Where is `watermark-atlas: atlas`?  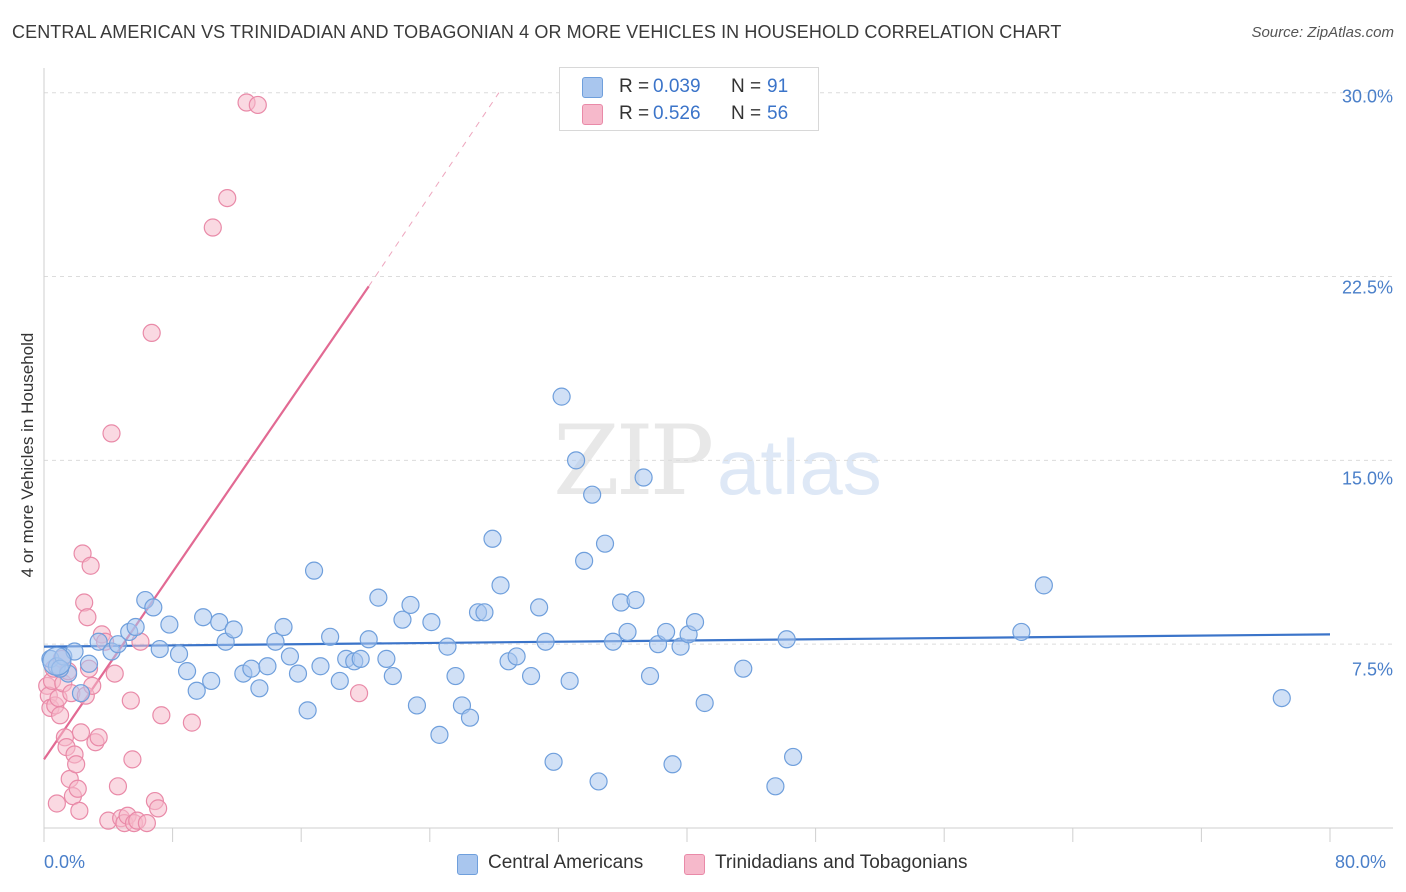
watermark-atlas: atlas is located at coordinates (799, 467).